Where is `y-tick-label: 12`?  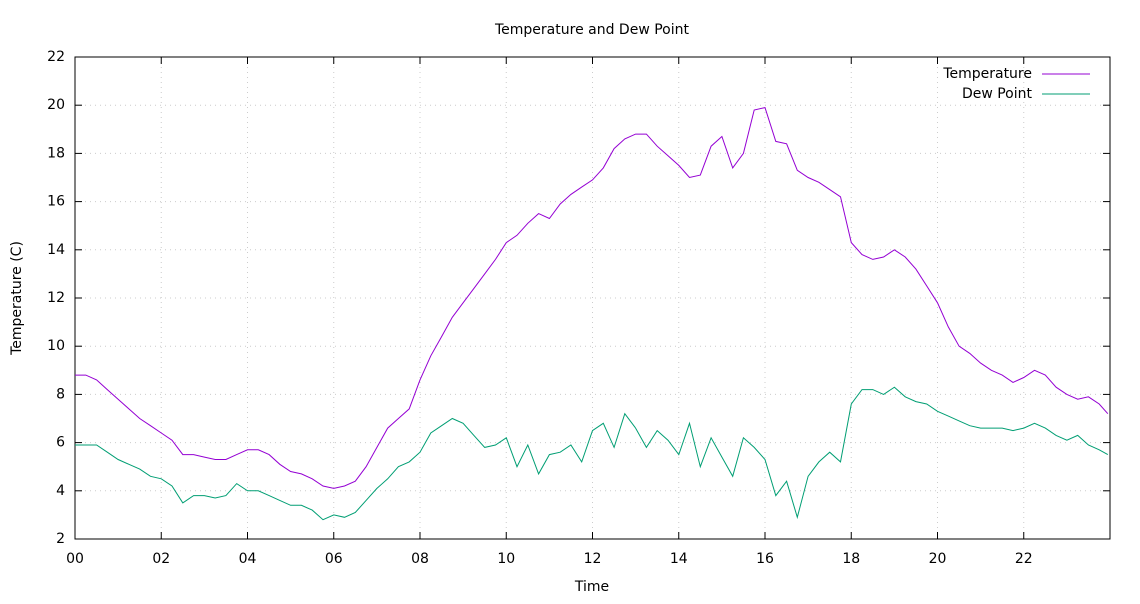
y-tick-label: 12 is located at coordinates (56, 298).